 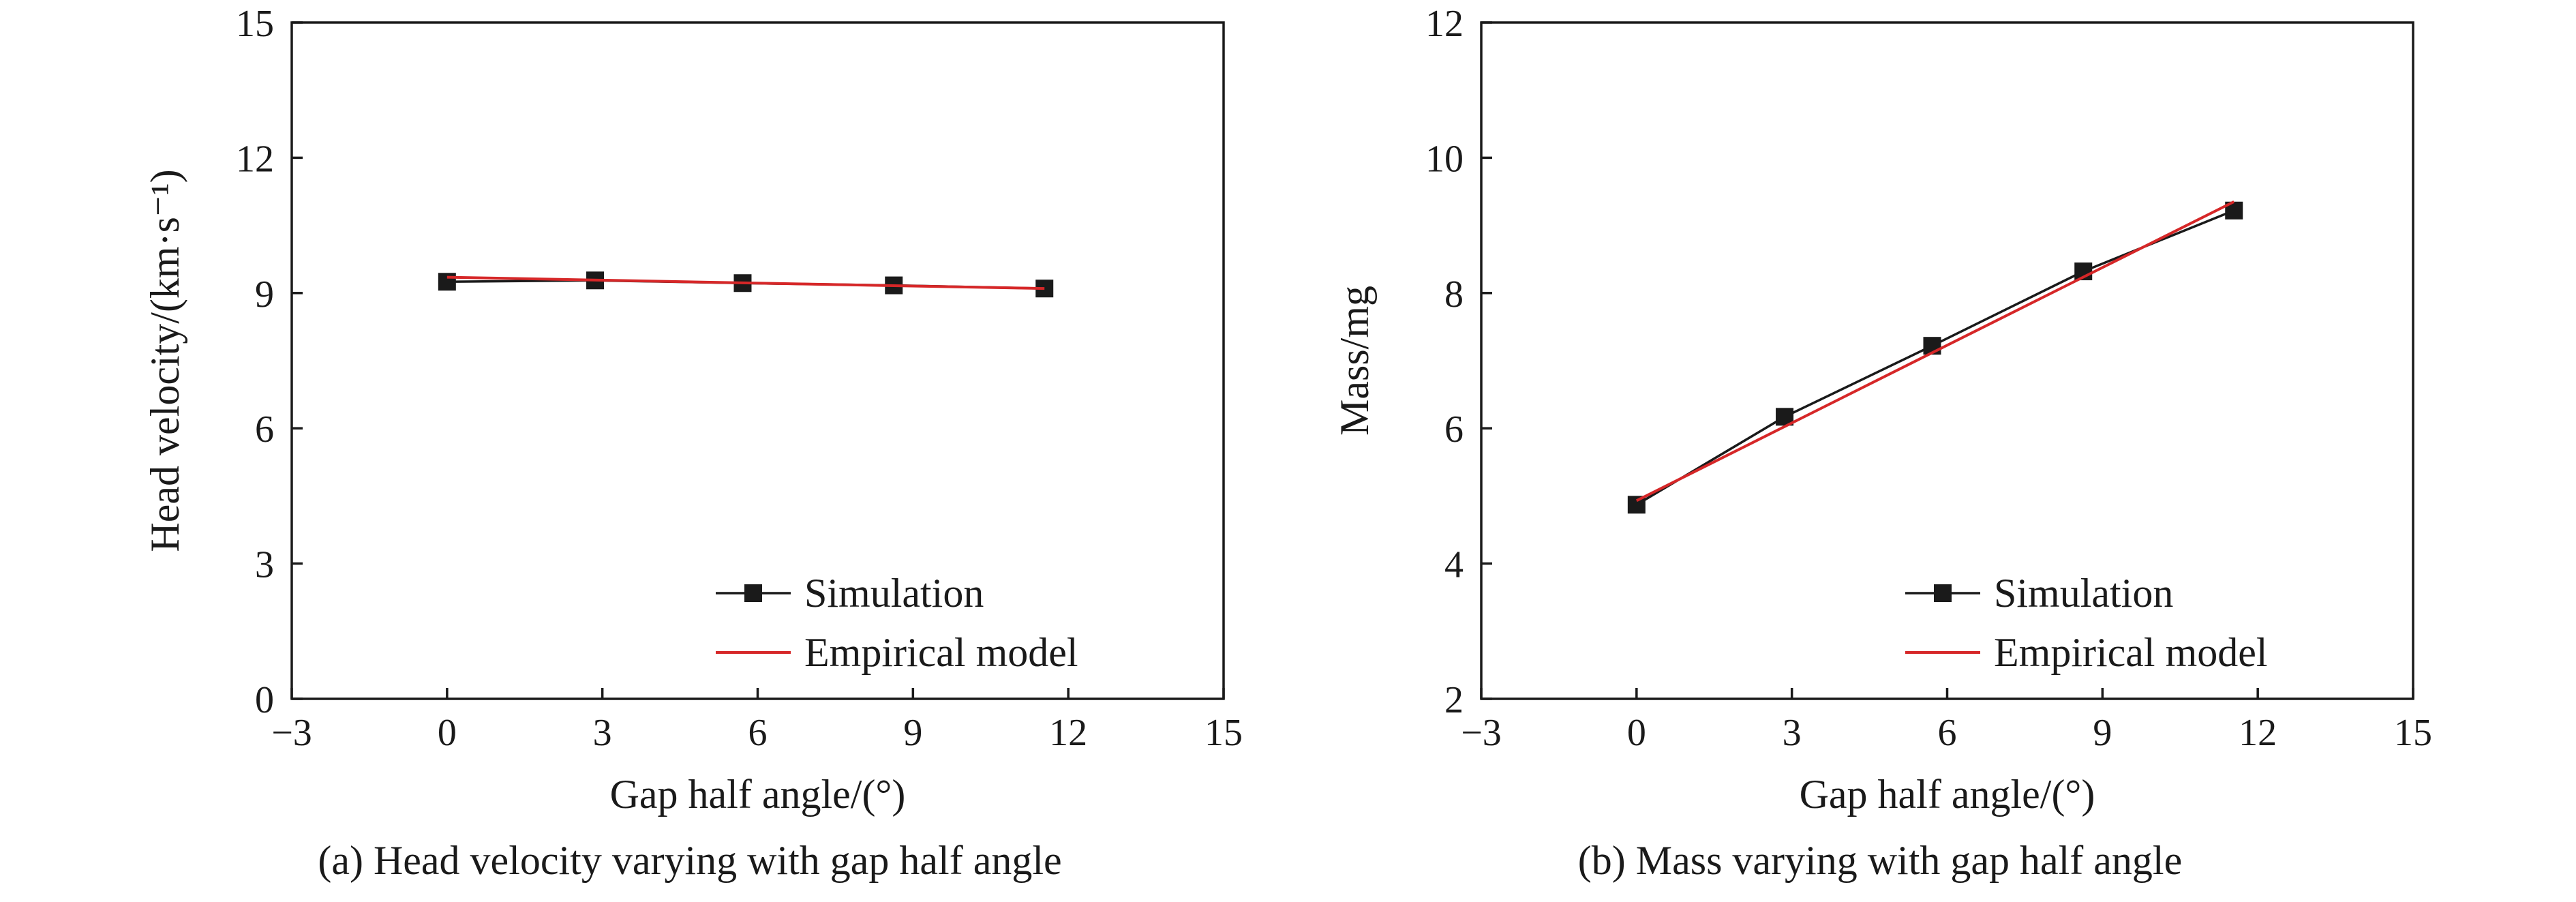 What do you see at coordinates (1880, 861) in the screenshot?
I see `figure-caption: (b) Mass varying with gap half angle` at bounding box center [1880, 861].